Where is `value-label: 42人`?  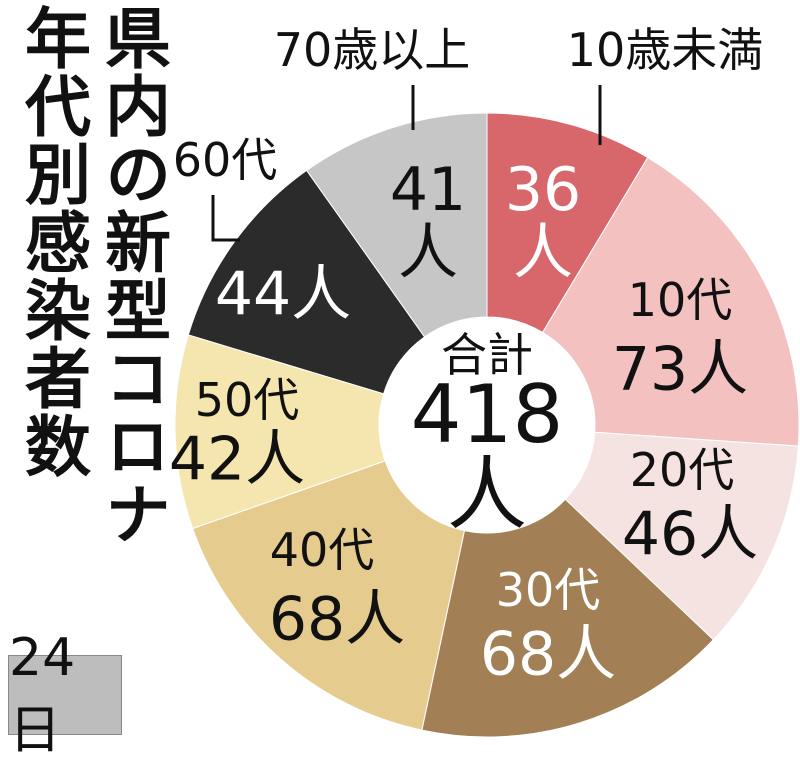 value-label: 42人 is located at coordinates (237, 459).